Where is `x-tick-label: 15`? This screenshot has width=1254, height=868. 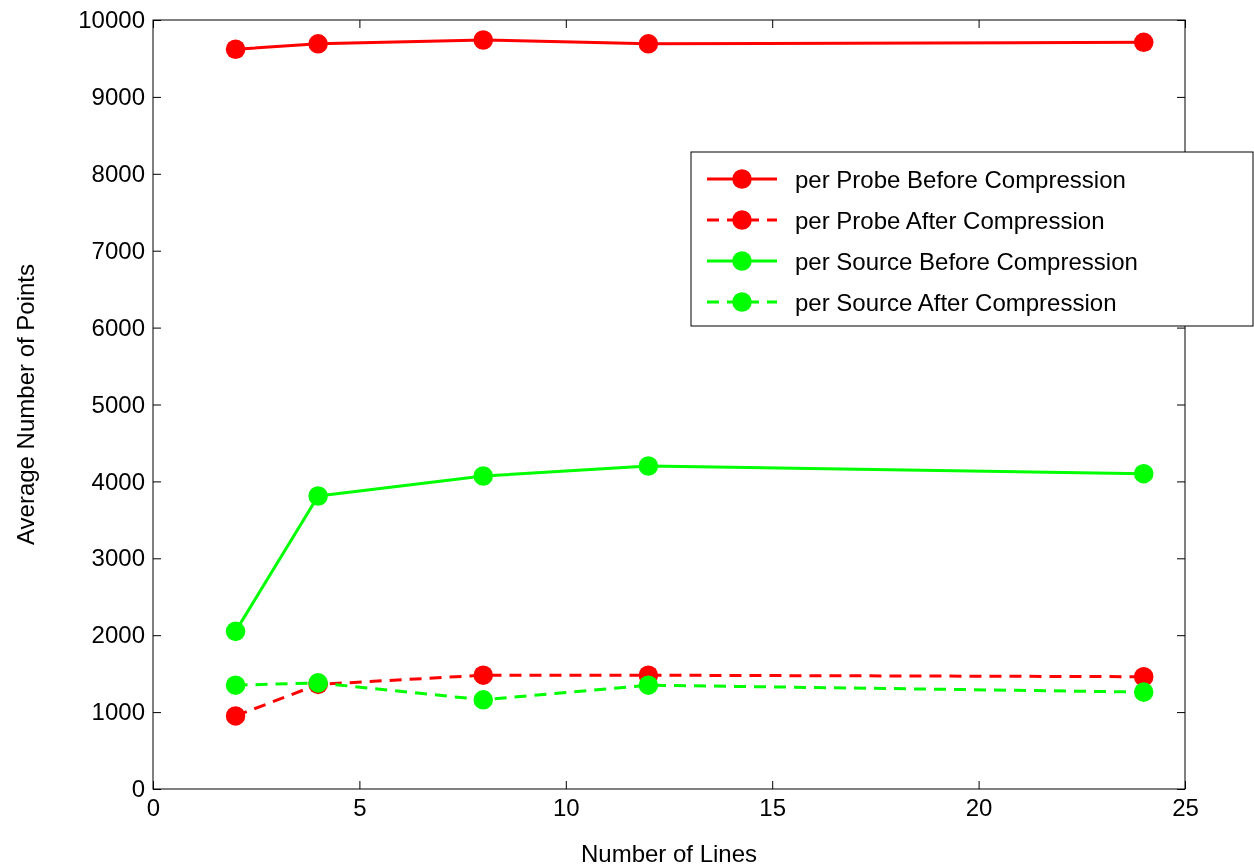
x-tick-label: 15 is located at coordinates (773, 808).